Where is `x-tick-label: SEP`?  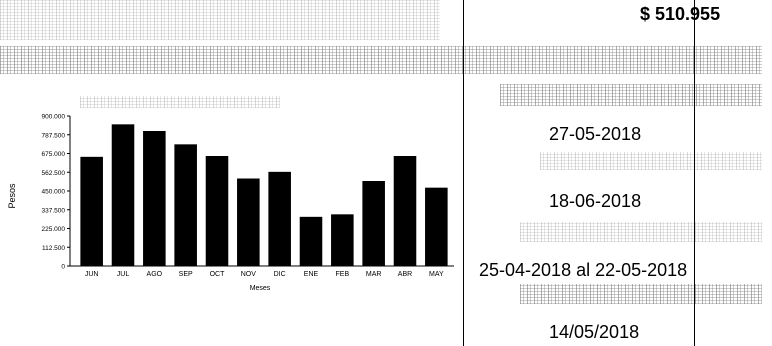
x-tick-label: SEP is located at coordinates (186, 274).